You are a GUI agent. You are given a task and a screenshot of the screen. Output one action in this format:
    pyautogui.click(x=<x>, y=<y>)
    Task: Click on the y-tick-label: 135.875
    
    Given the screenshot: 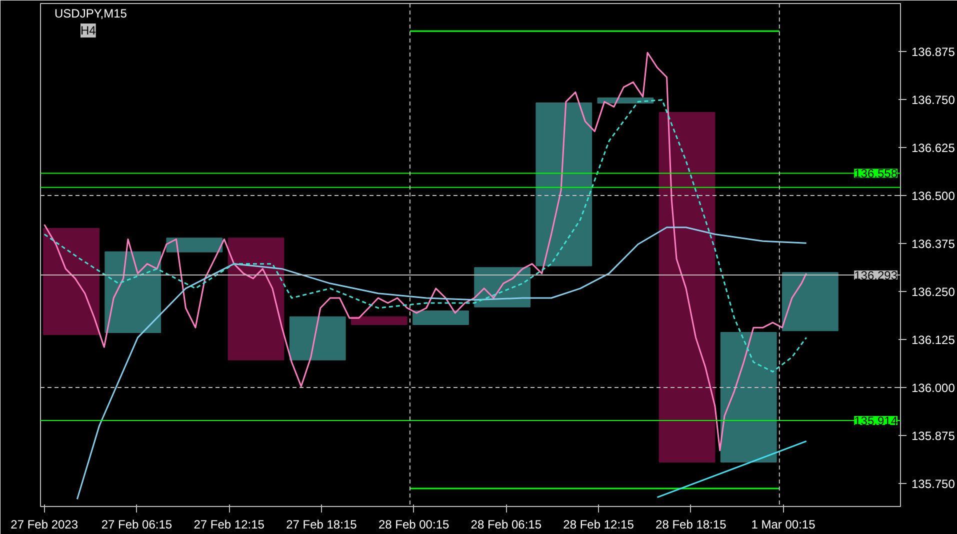 What is the action you would take?
    pyautogui.click(x=934, y=435)
    